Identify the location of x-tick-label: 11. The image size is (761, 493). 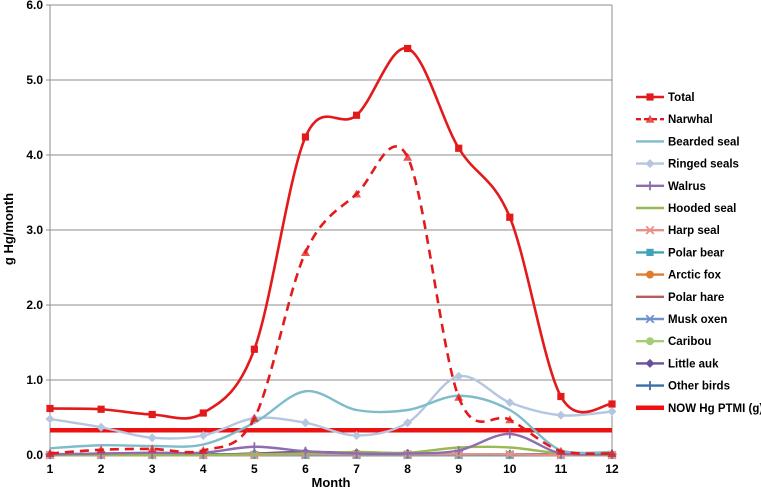
(561, 469).